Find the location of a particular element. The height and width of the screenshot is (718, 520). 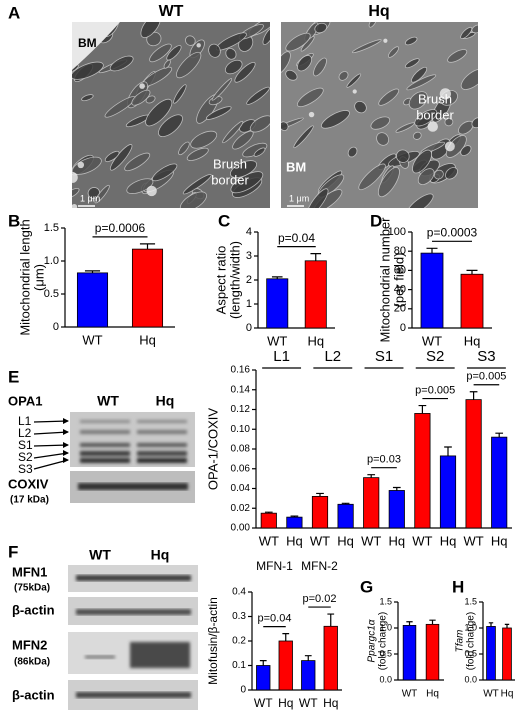

panel-letter: B is located at coordinates (14, 220).